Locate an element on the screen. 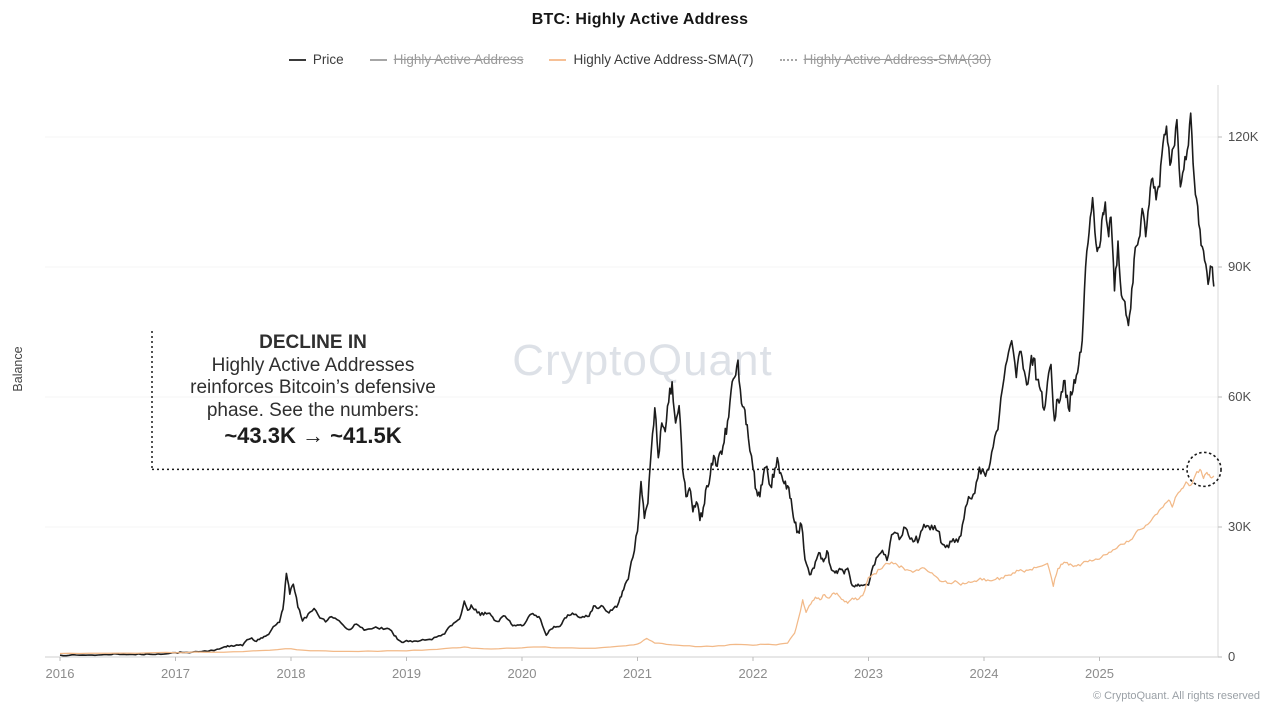 This screenshot has width=1280, height=717. x-axis-label: 2024 is located at coordinates (984, 673).